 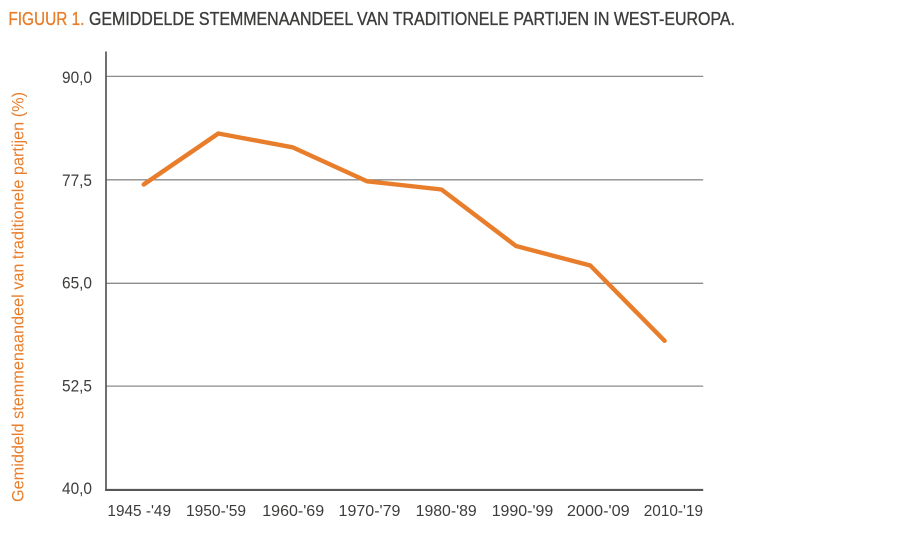 What do you see at coordinates (446, 511) in the screenshot?
I see `svg-text: 1980-'89` at bounding box center [446, 511].